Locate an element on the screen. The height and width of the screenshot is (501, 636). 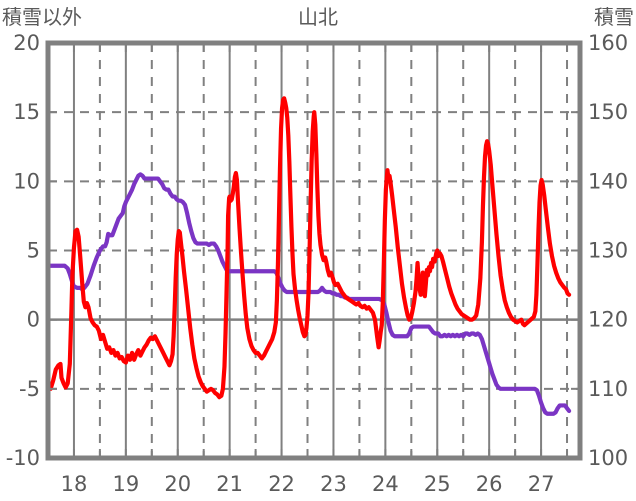
left-tick-label: -5 is located at coordinates (29, 389).